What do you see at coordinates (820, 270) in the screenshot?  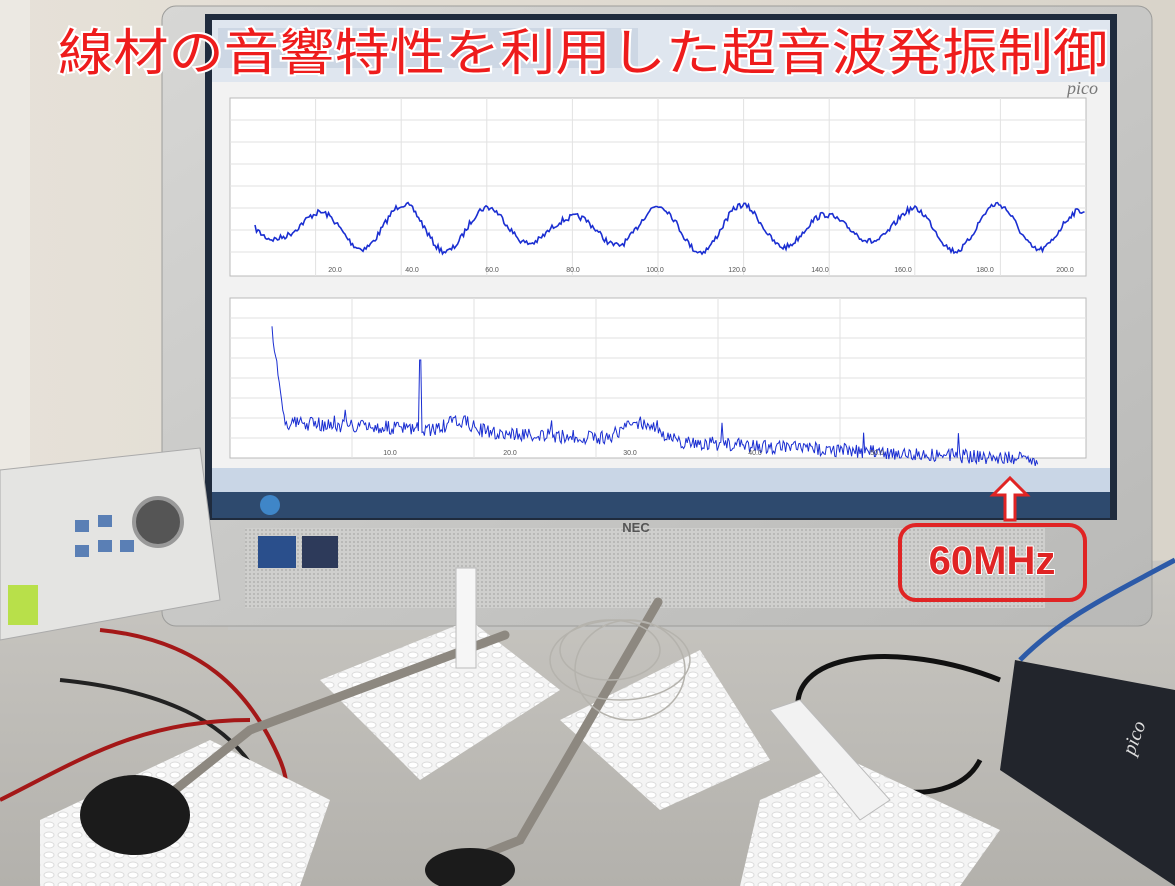 I see `x-tick-label: 140.0` at bounding box center [820, 270].